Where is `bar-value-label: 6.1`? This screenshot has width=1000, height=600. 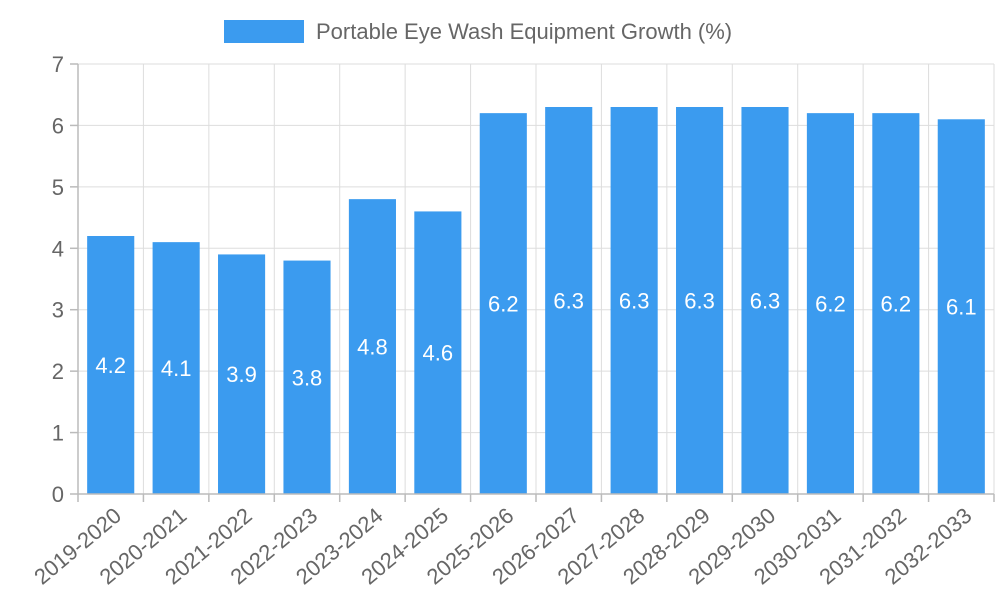 bar-value-label: 6.1 is located at coordinates (961, 307).